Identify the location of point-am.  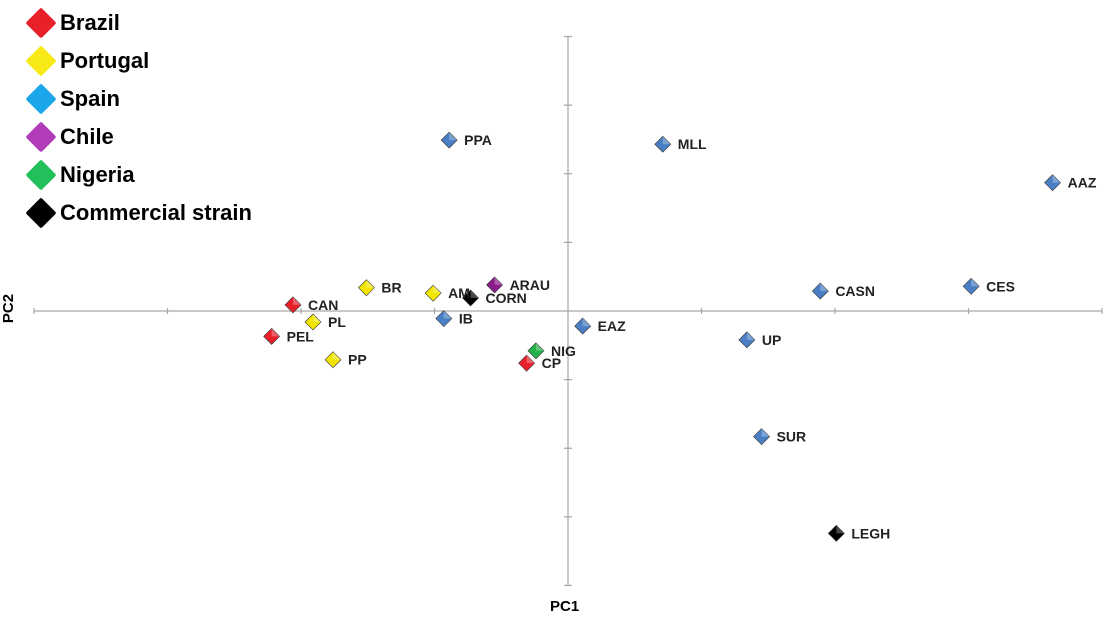
(433, 293).